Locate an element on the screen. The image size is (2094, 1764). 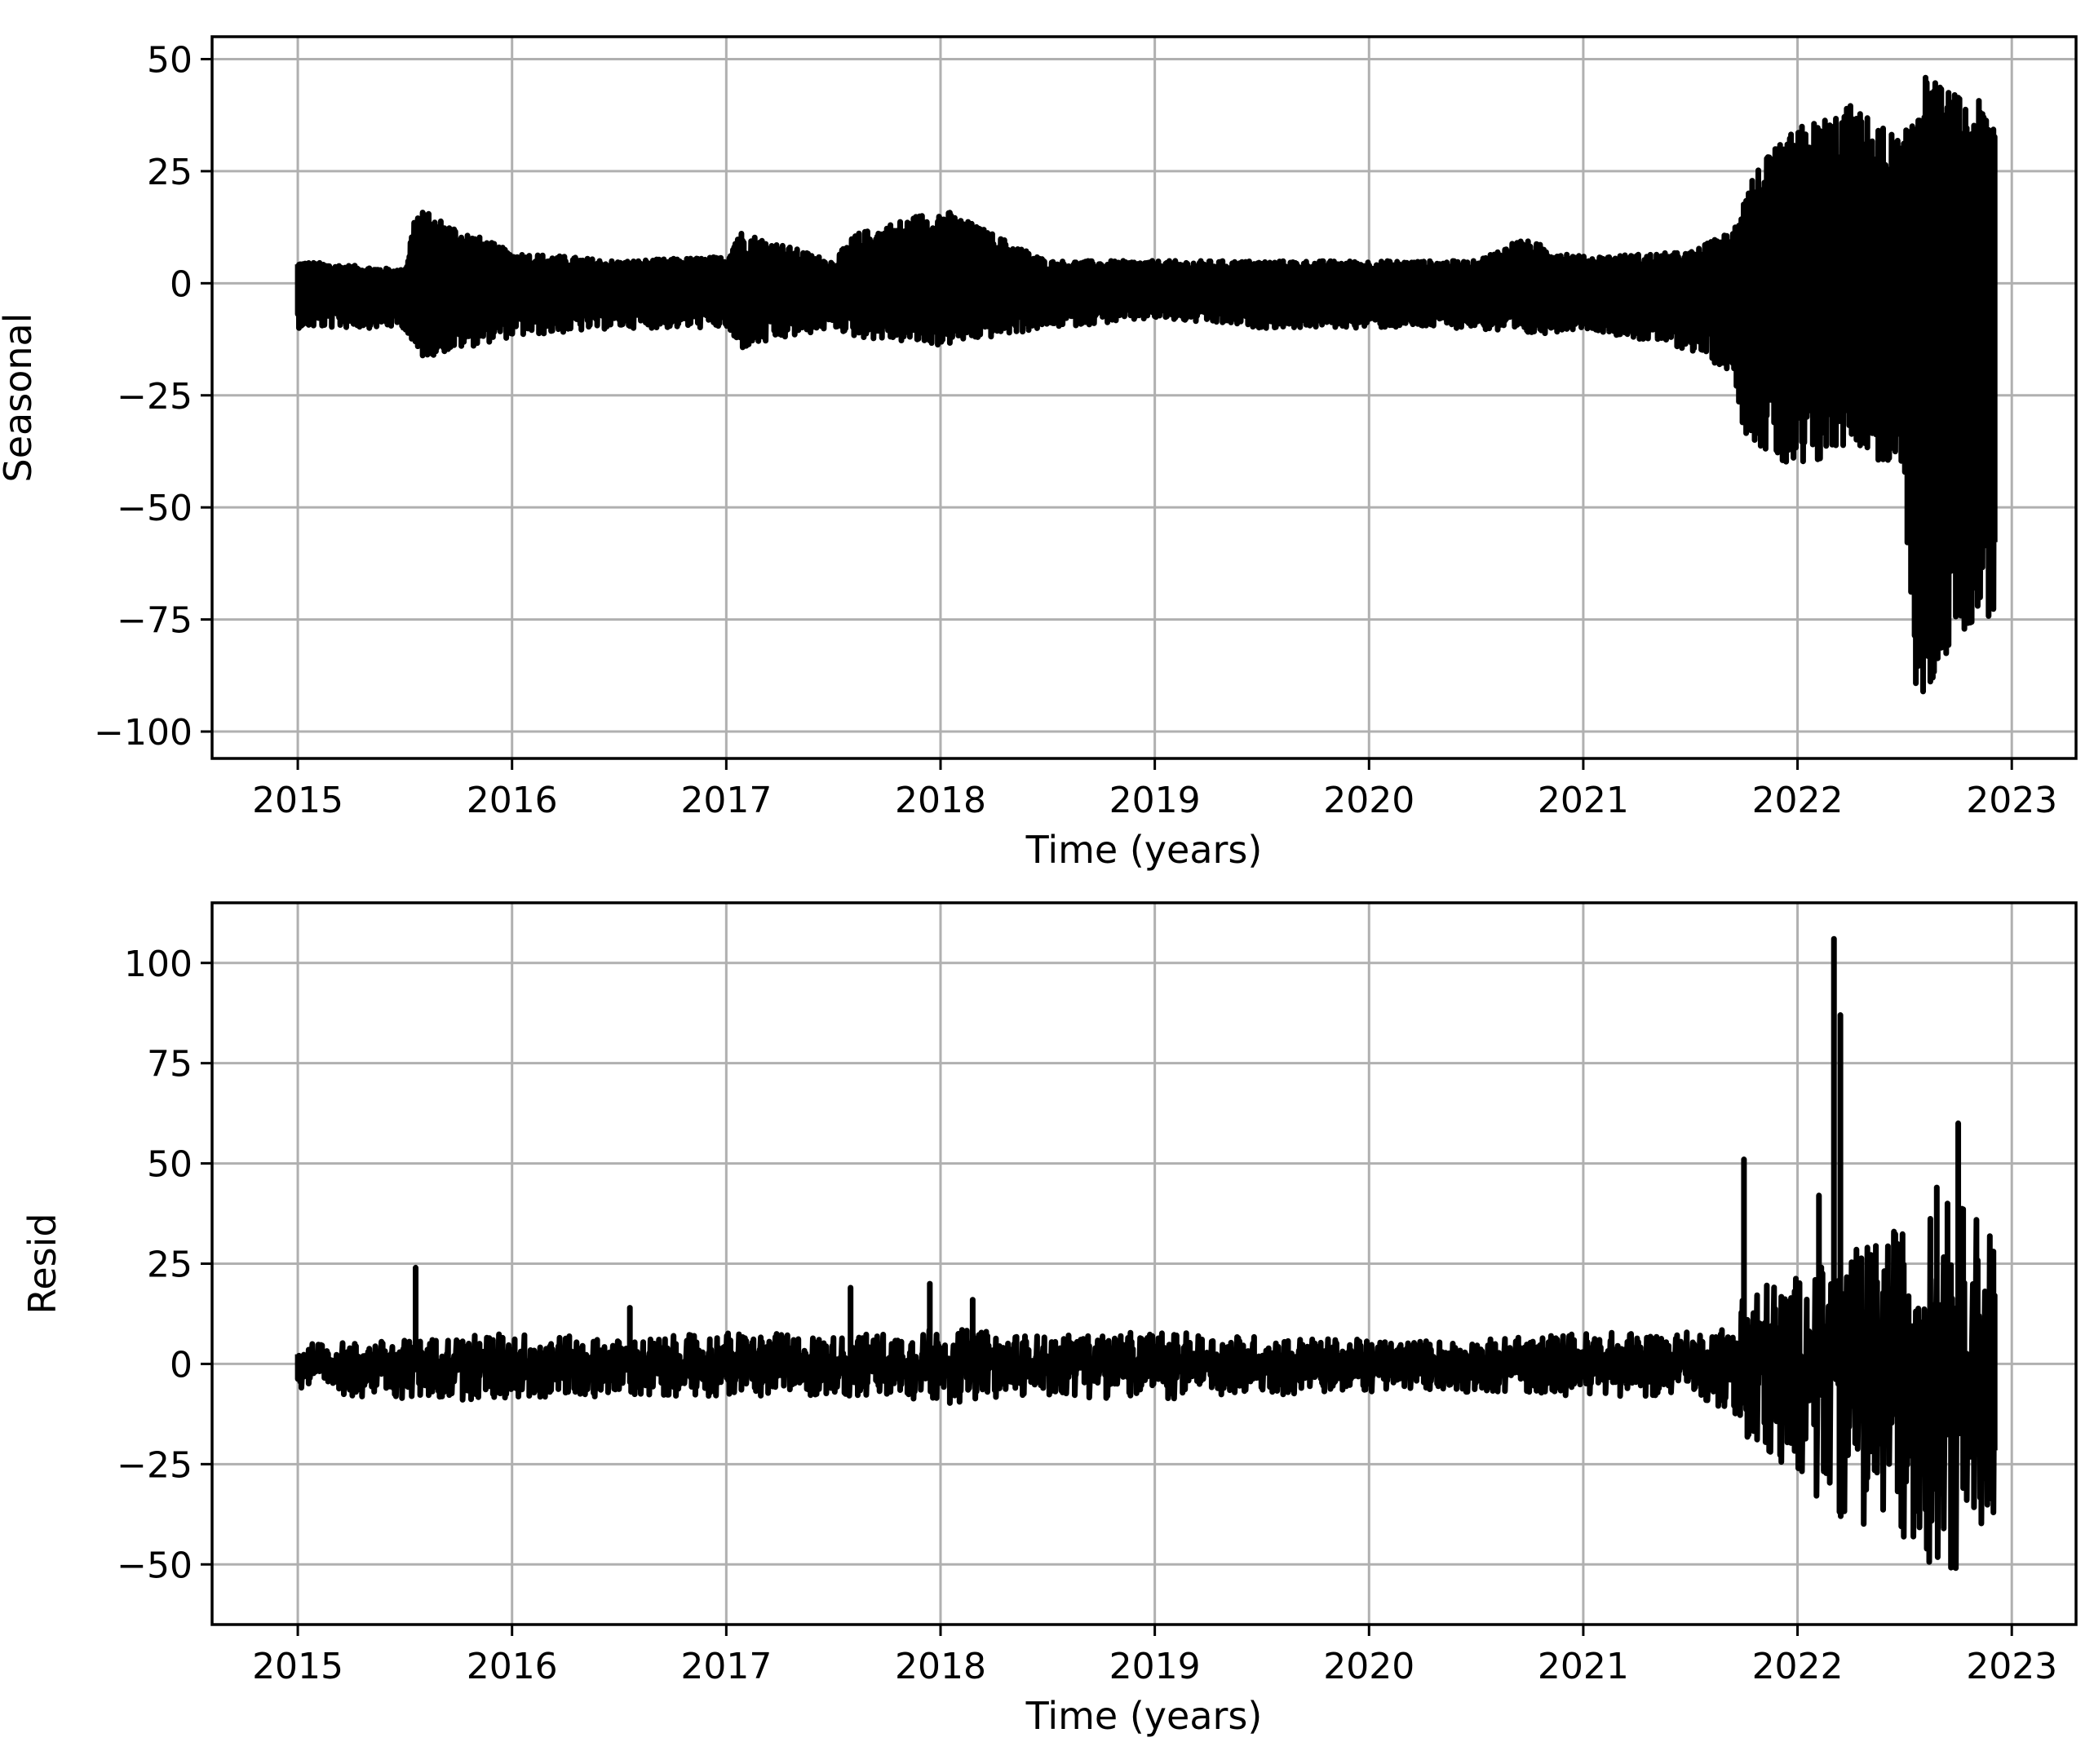
resid-ytick-label-0: 100 is located at coordinates (158, 965).